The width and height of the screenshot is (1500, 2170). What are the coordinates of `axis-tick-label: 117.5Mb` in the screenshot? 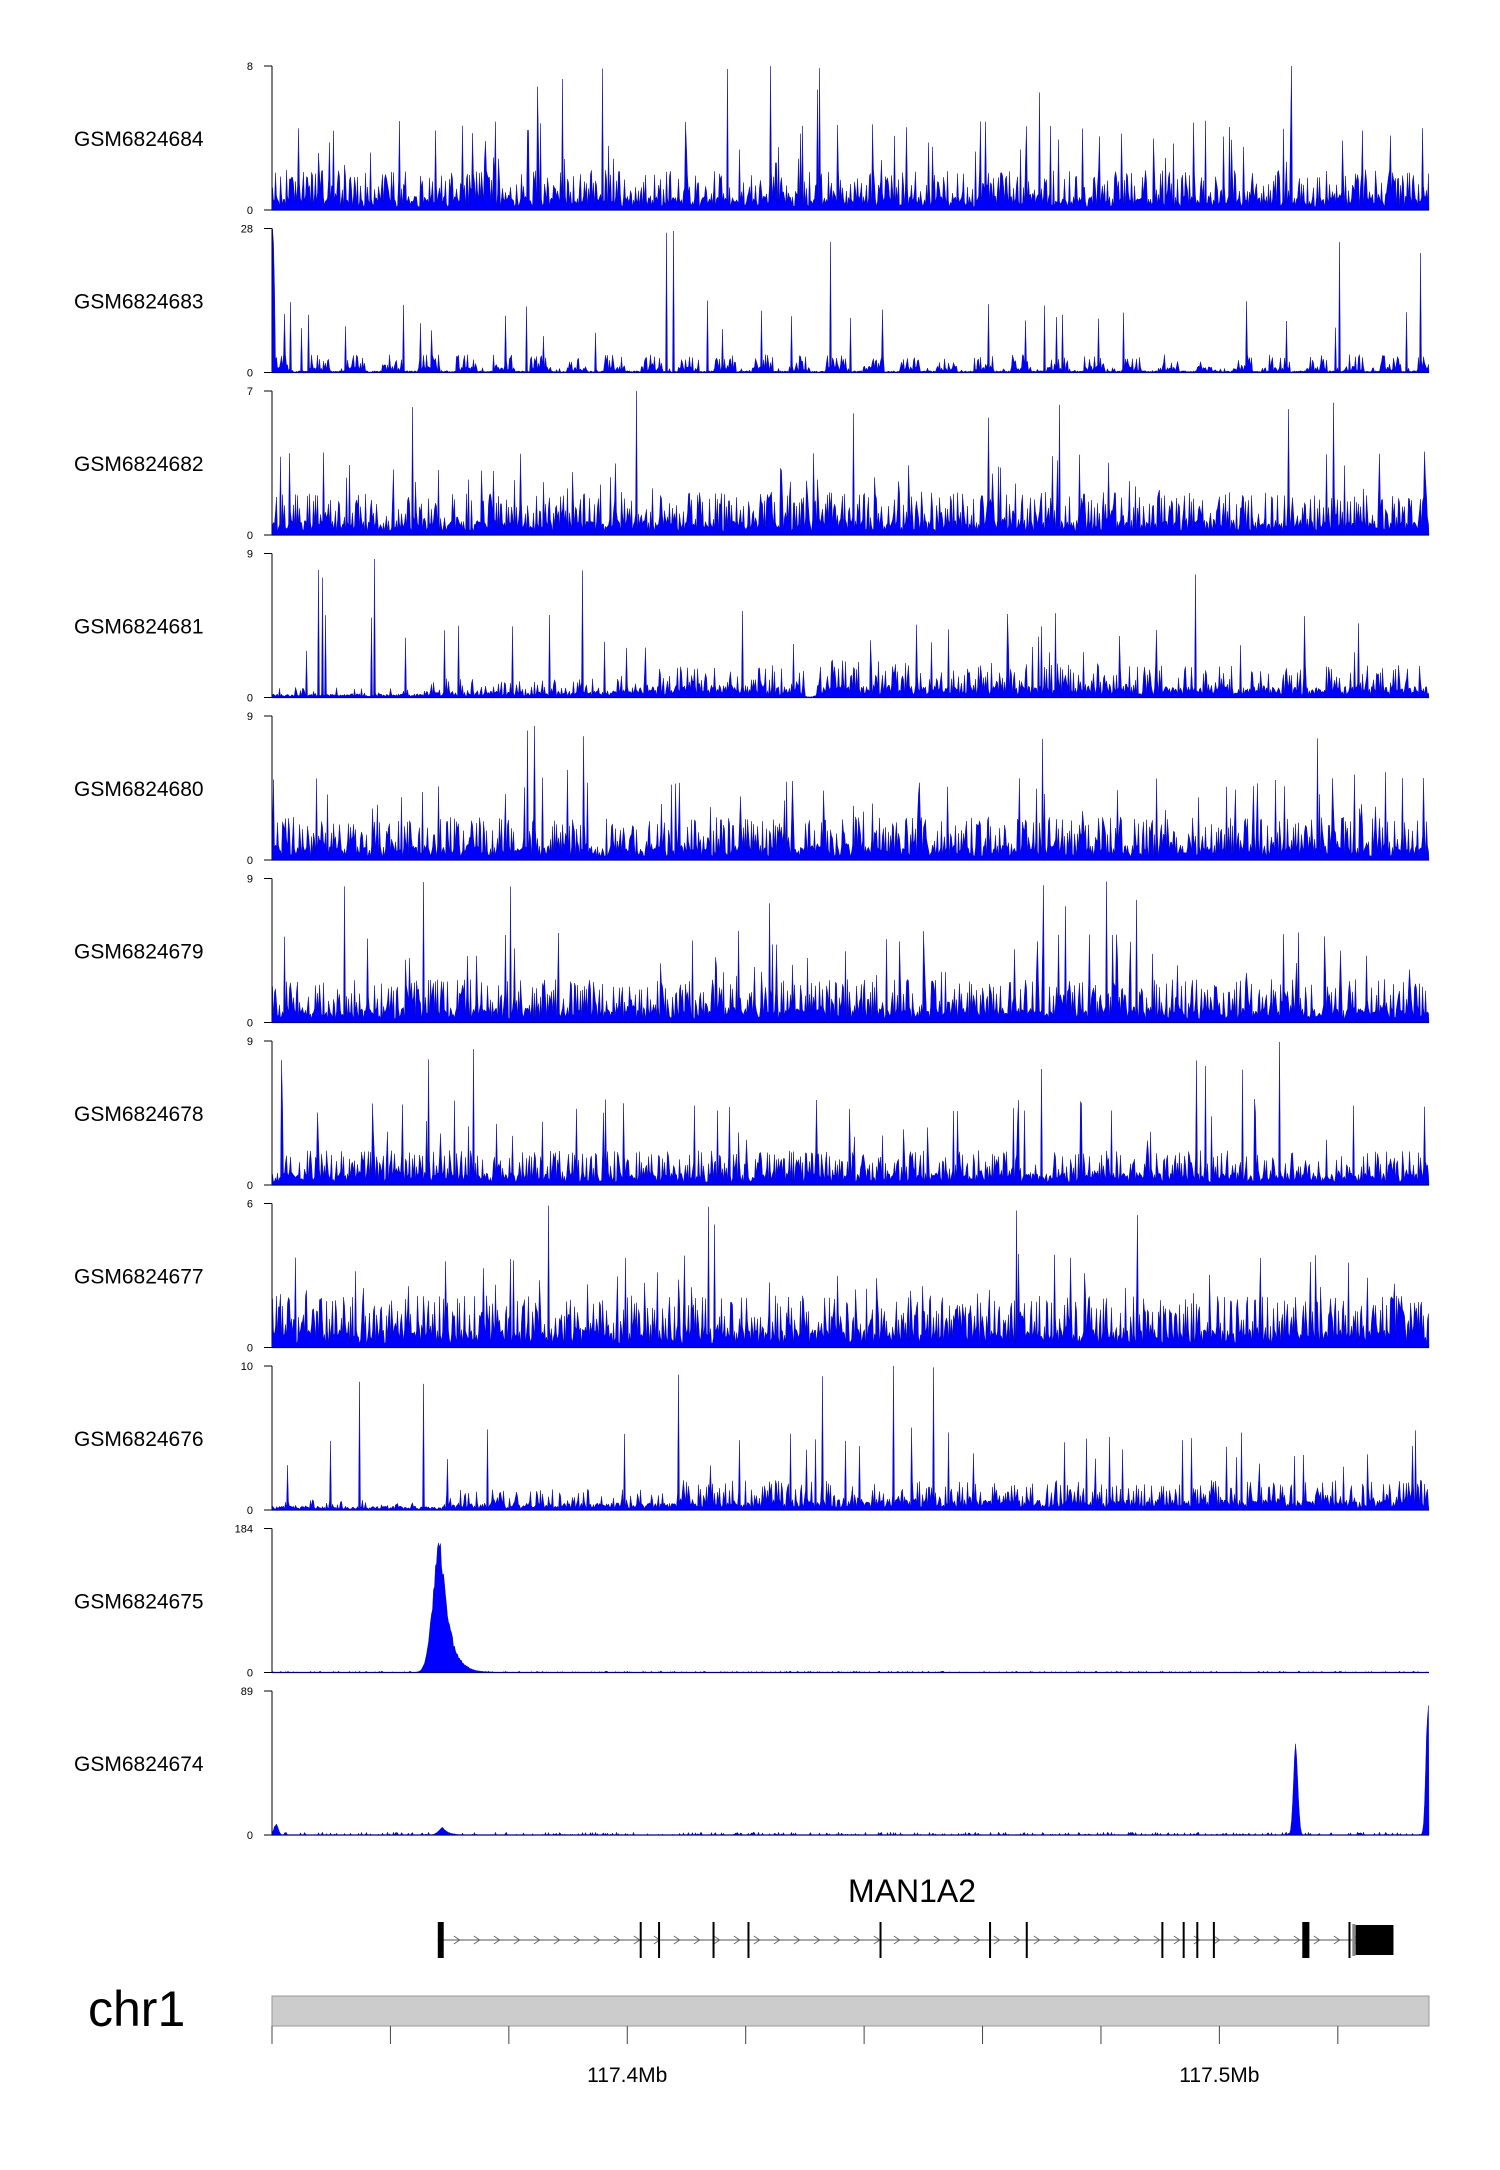 It's located at (1219, 2075).